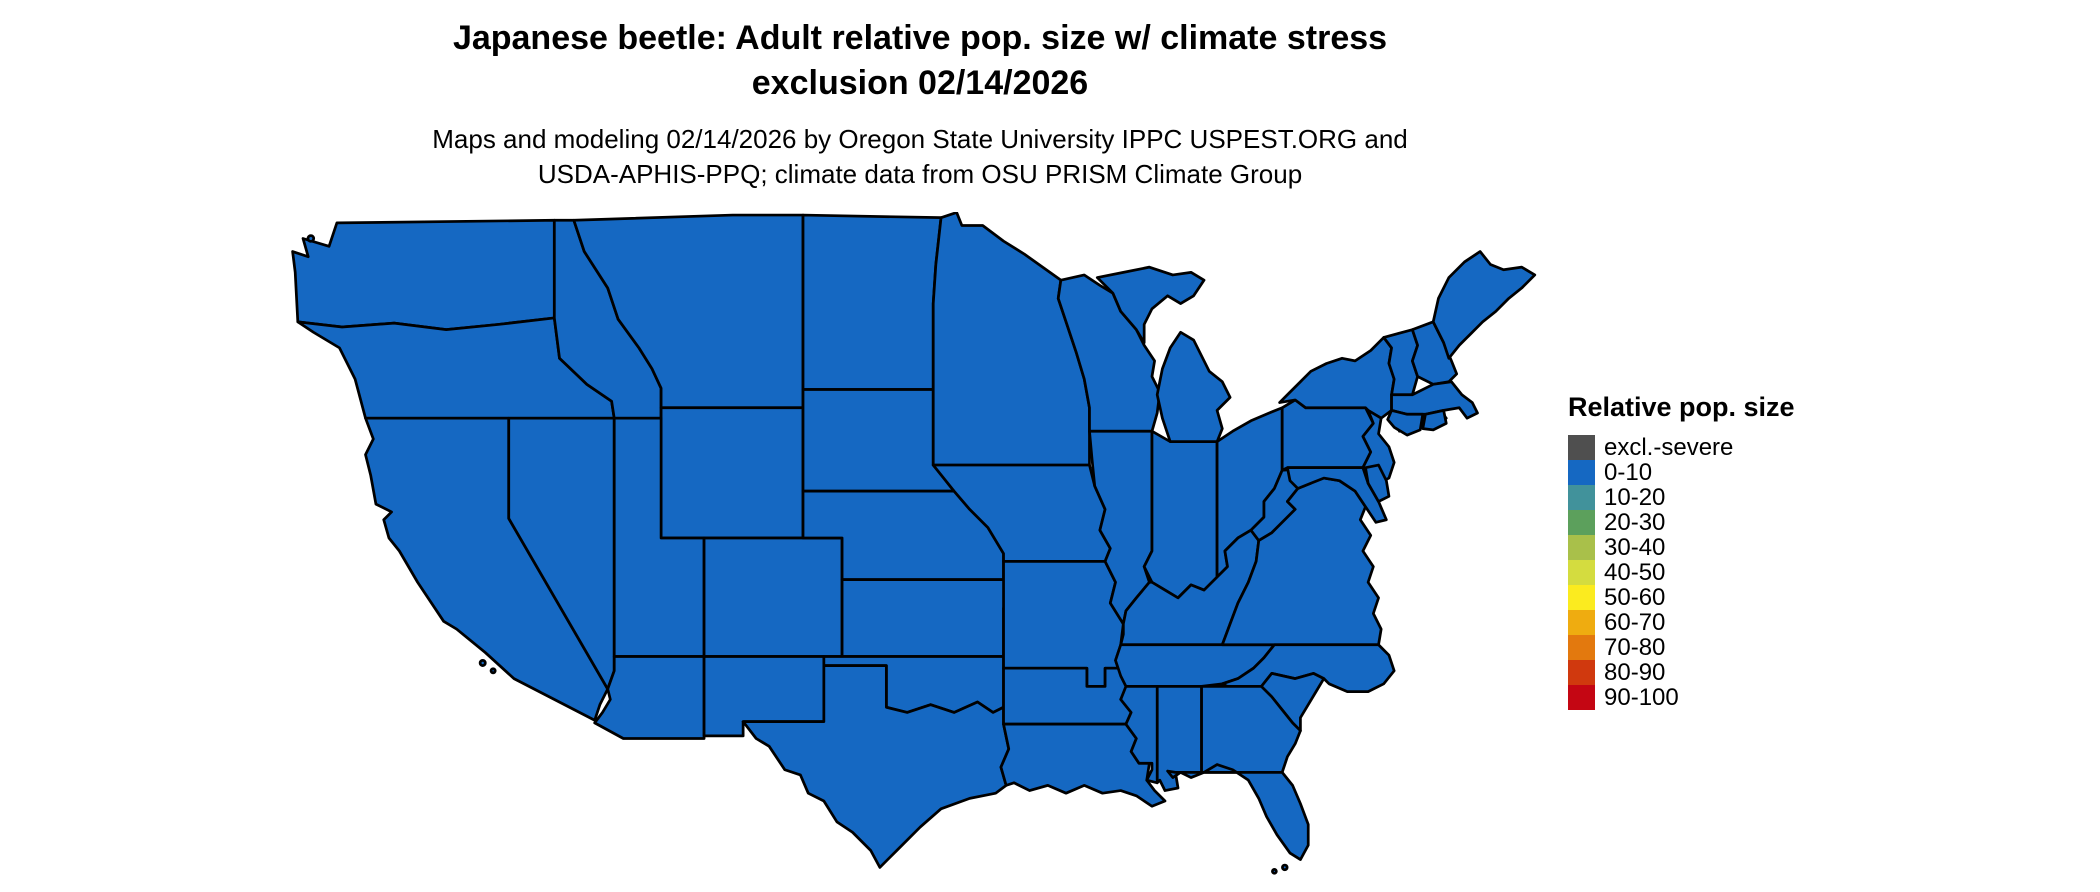 The height and width of the screenshot is (892, 2100). Describe the element at coordinates (1635, 672) in the screenshot. I see `legend-label: 80-90` at that location.